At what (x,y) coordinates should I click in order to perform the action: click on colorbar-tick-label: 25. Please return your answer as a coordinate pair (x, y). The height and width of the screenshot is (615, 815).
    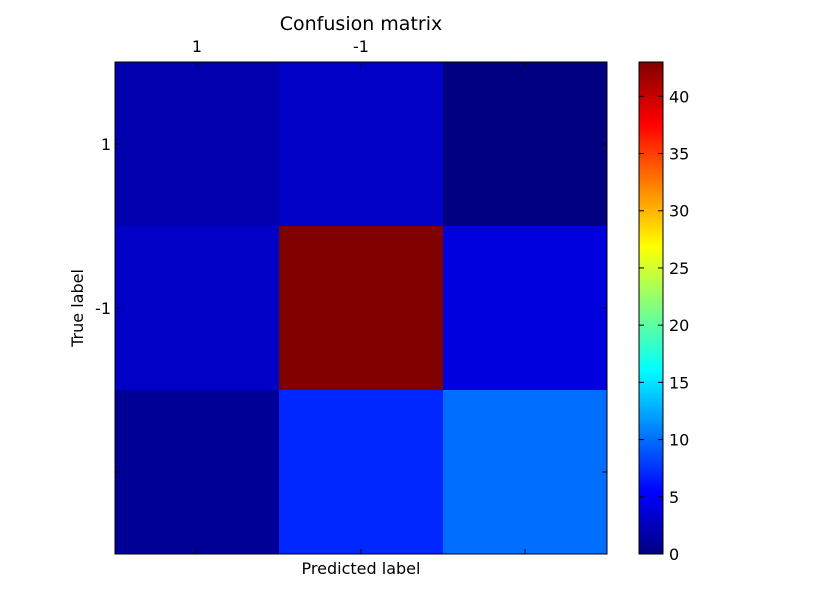
    Looking at the image, I should click on (679, 268).